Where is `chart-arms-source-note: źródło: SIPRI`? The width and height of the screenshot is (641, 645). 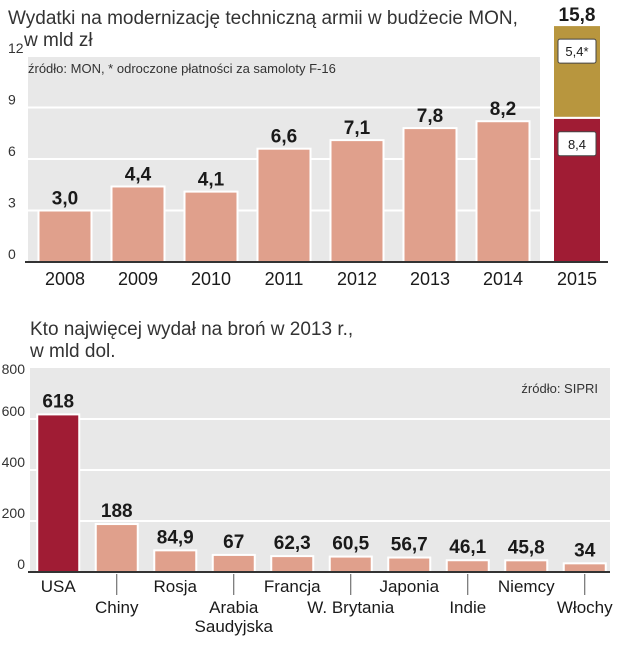
chart-arms-source-note: źródło: SIPRI is located at coordinates (559, 388).